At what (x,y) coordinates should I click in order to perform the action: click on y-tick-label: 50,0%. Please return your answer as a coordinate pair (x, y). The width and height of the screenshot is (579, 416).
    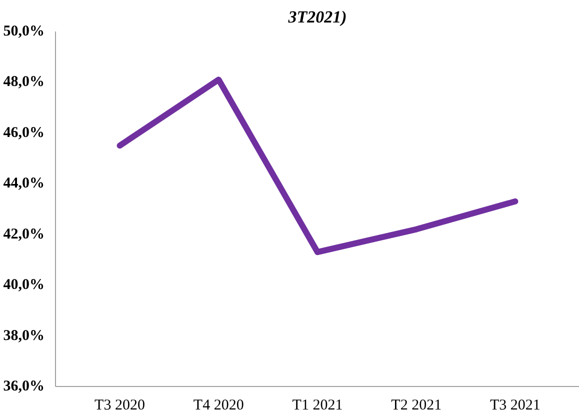
    Looking at the image, I should click on (23, 32).